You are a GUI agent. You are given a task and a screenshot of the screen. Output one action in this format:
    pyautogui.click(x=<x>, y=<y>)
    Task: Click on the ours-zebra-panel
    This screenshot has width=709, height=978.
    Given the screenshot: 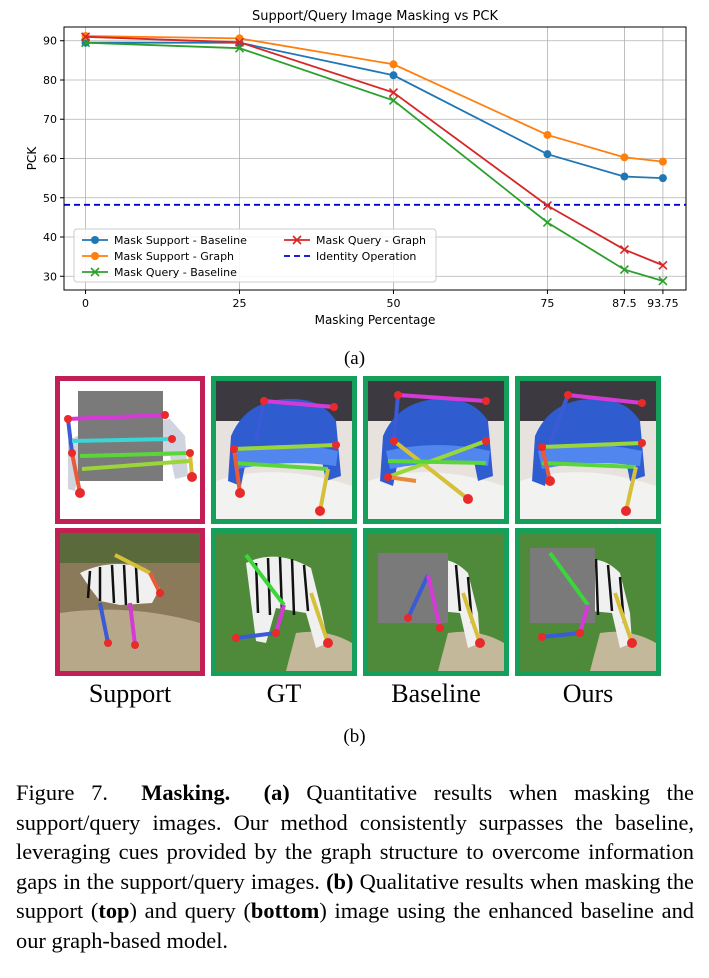 What is the action you would take?
    pyautogui.click(x=588, y=602)
    